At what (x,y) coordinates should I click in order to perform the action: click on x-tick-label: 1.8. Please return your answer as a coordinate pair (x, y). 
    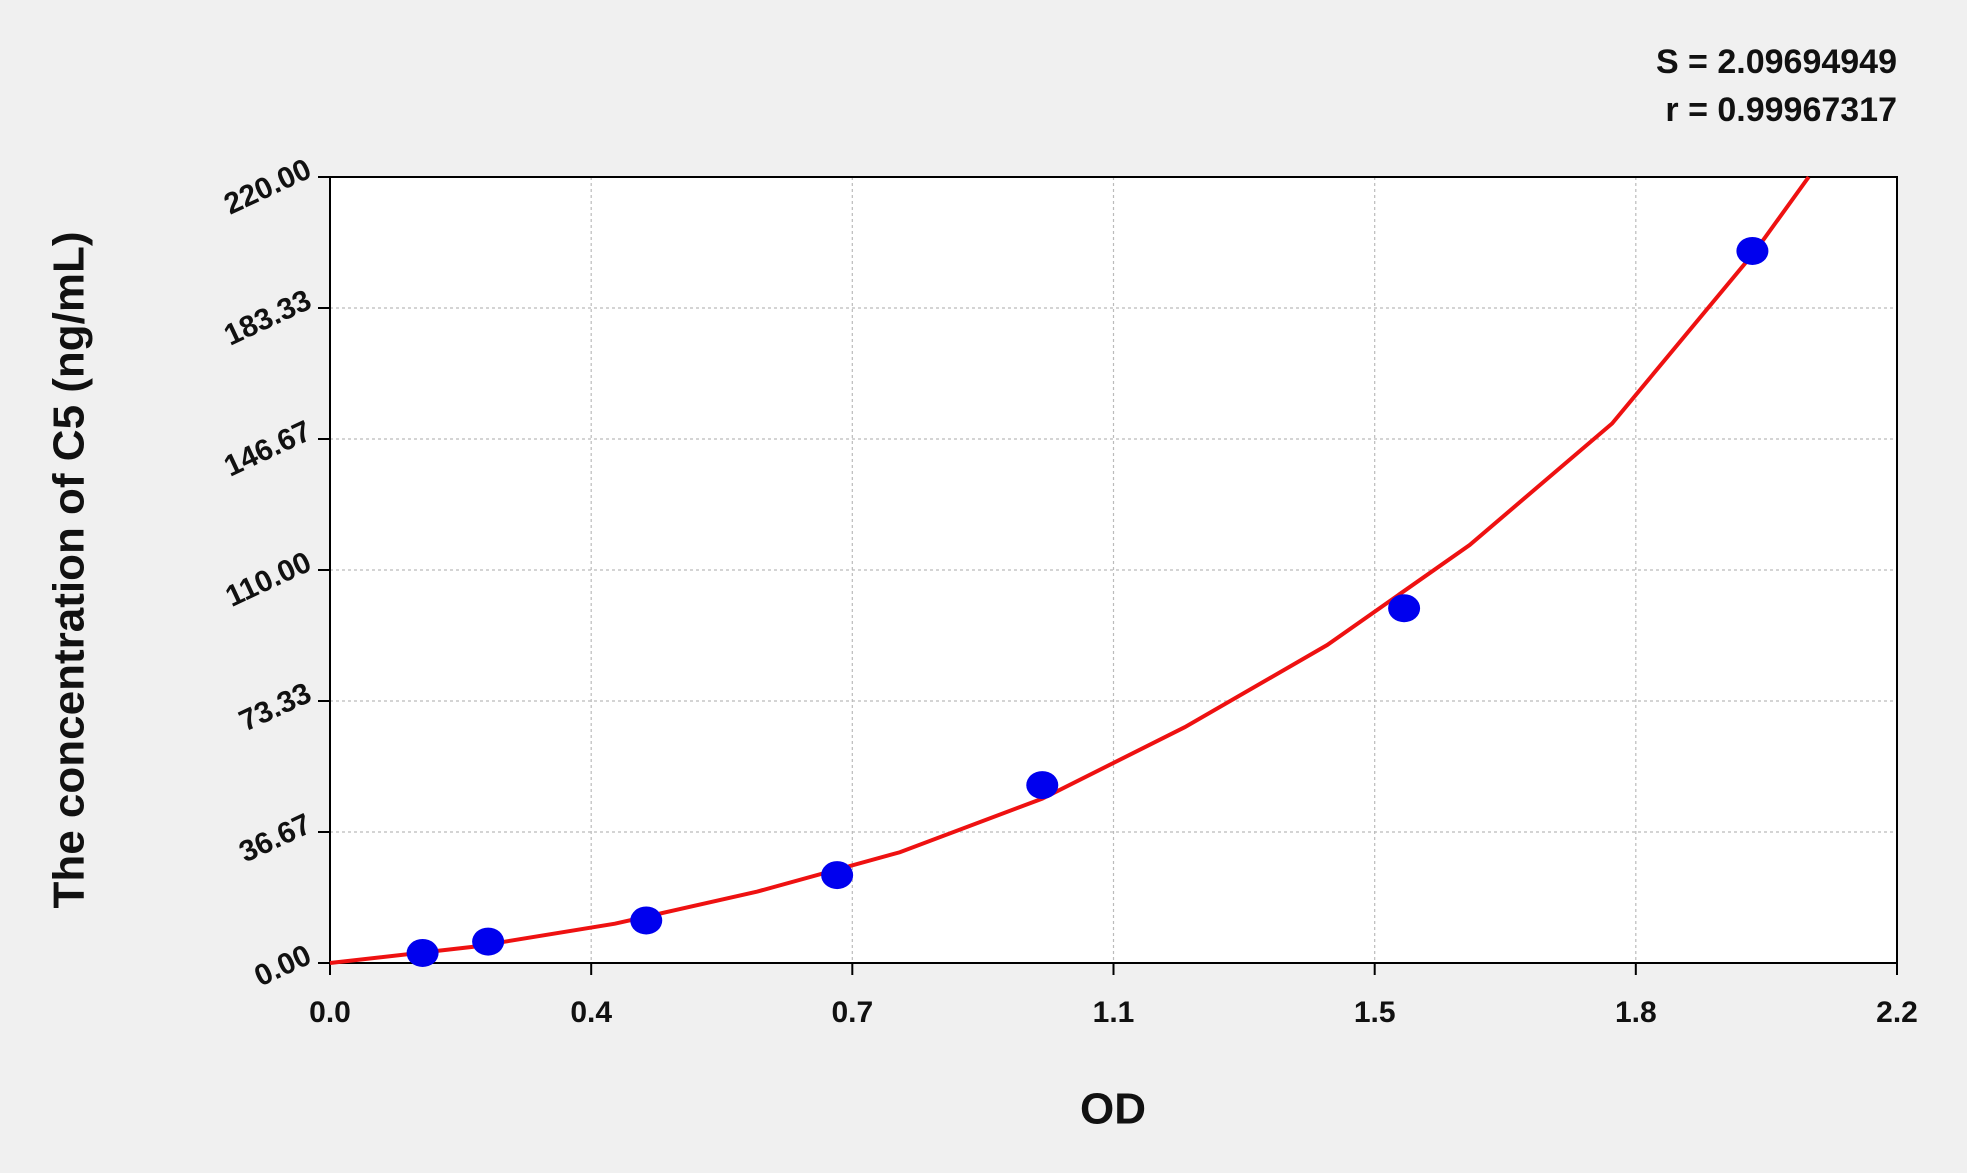
    Looking at the image, I should click on (1636, 1012).